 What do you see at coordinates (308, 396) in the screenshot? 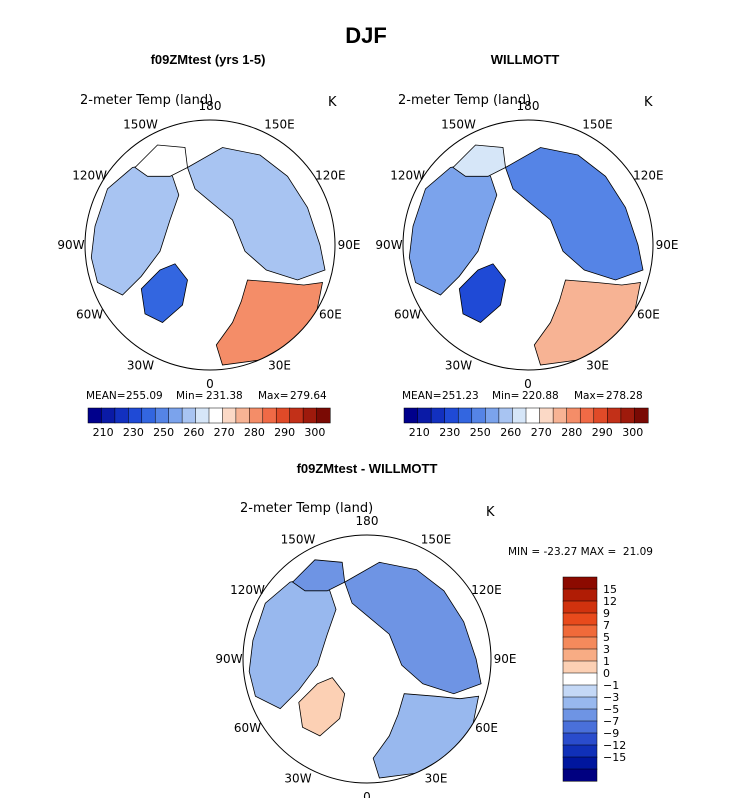
I see `stat-max: 279.64` at bounding box center [308, 396].